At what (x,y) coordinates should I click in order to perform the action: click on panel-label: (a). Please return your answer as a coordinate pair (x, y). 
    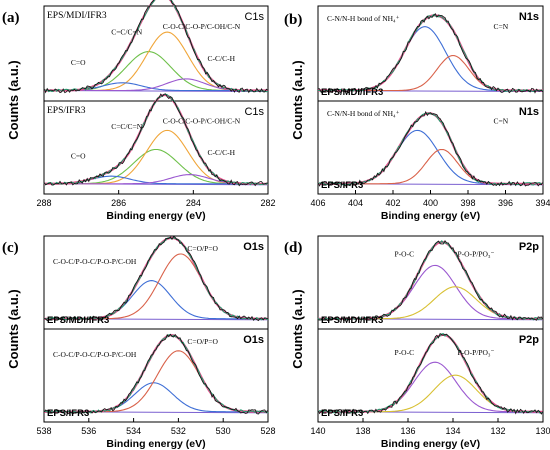
    Looking at the image, I should click on (11, 18).